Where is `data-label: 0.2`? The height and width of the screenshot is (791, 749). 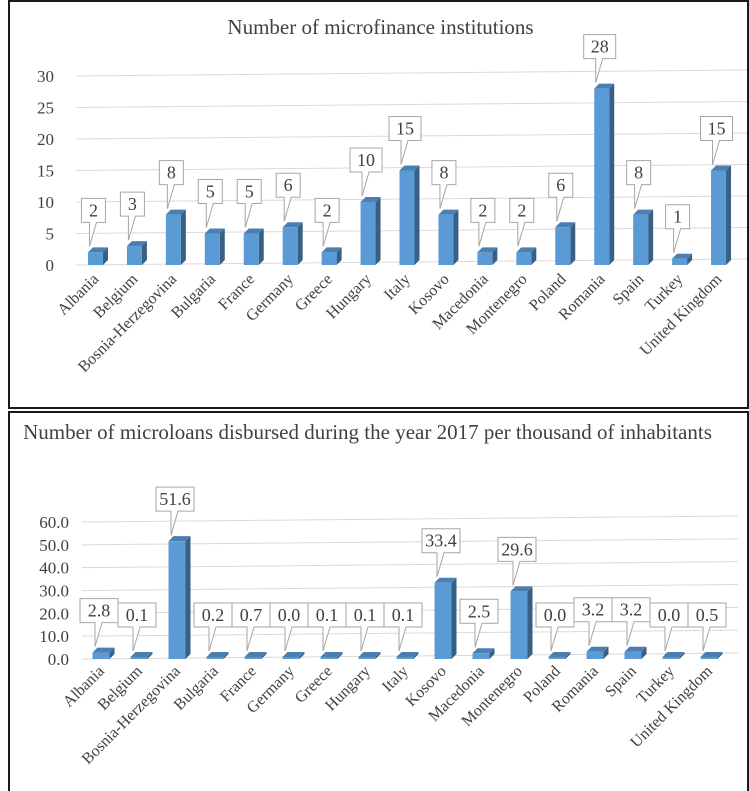
data-label: 0.2 is located at coordinates (213, 627).